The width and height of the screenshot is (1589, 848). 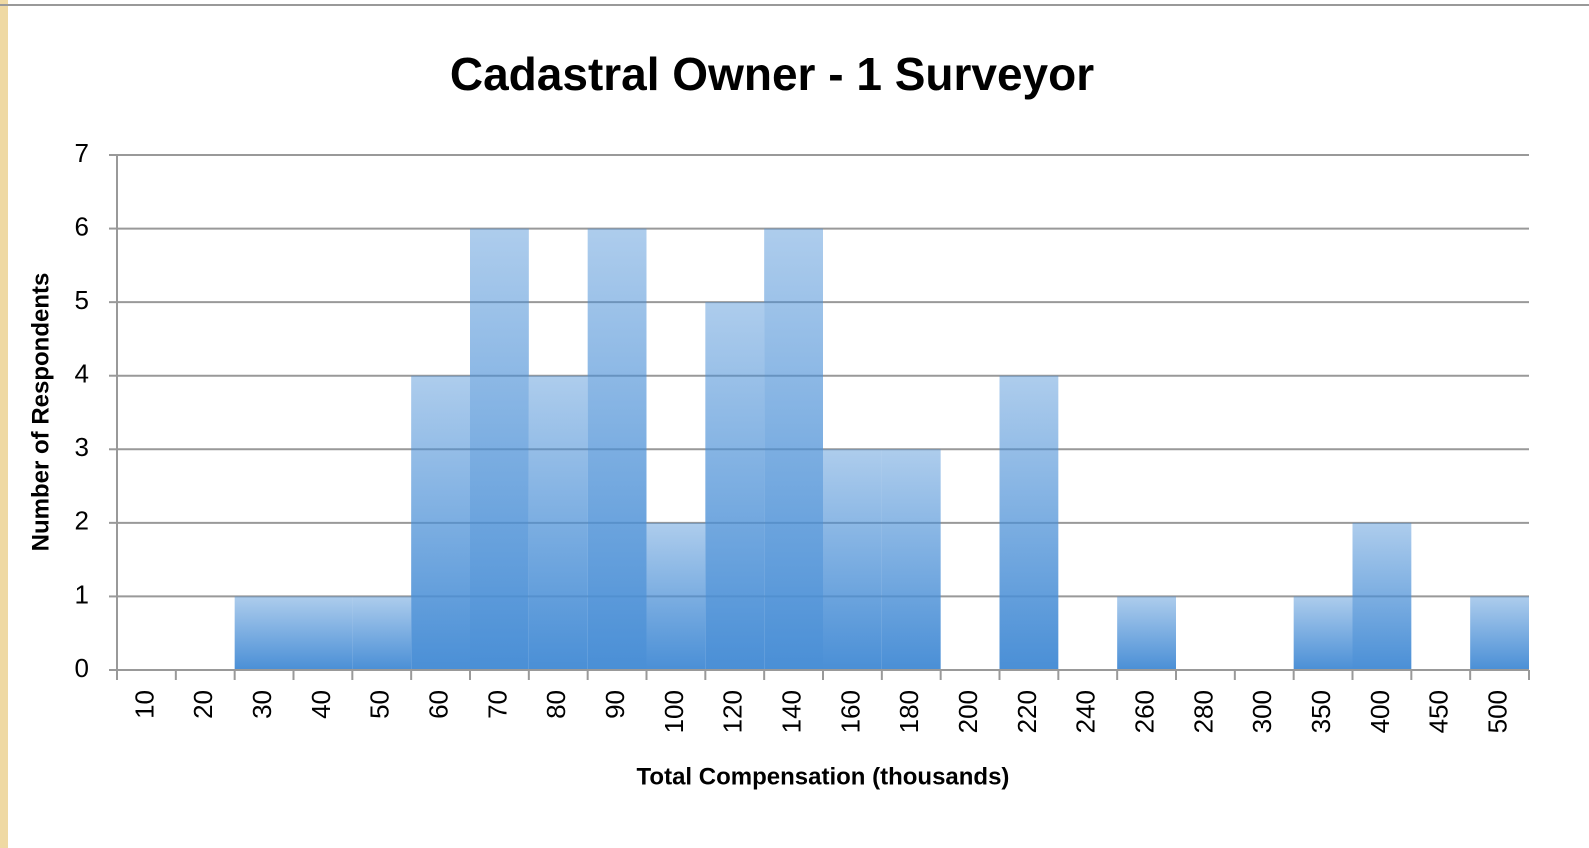 What do you see at coordinates (1380, 711) in the screenshot?
I see `x-tick-label: 400` at bounding box center [1380, 711].